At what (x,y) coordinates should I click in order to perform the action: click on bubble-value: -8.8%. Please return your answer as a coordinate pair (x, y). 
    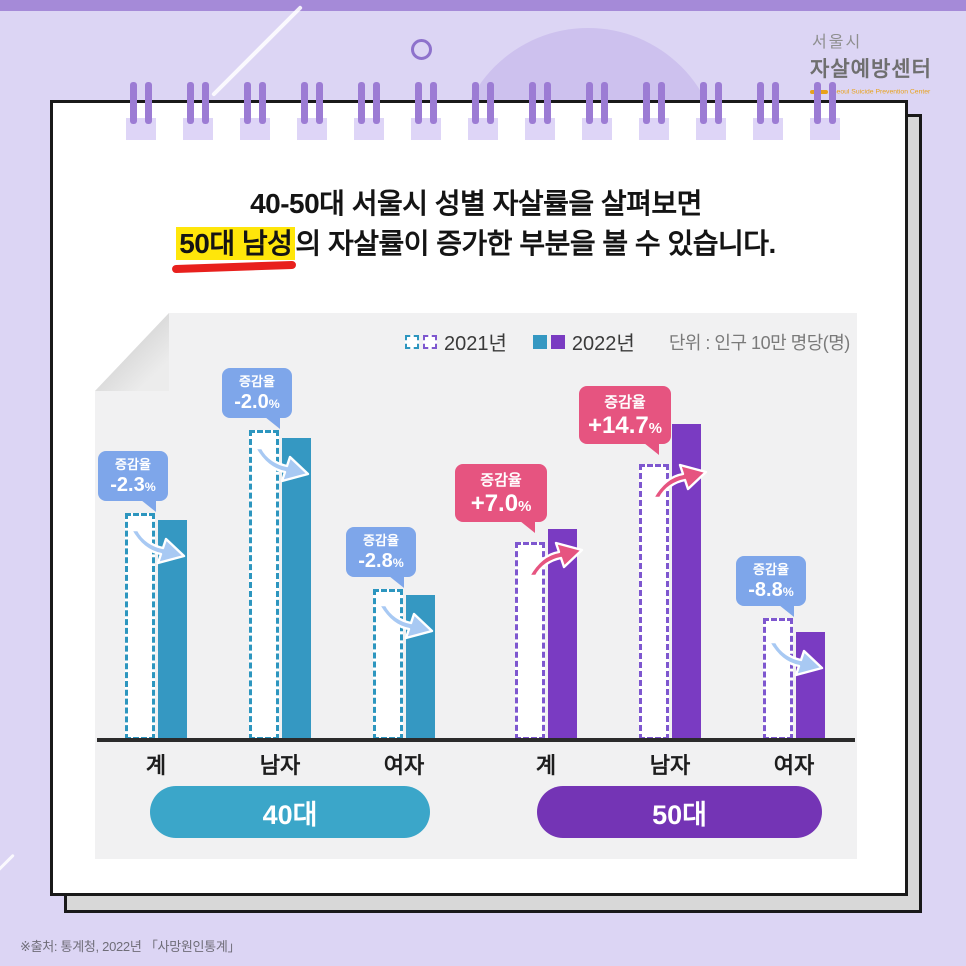
    Looking at the image, I should click on (771, 590).